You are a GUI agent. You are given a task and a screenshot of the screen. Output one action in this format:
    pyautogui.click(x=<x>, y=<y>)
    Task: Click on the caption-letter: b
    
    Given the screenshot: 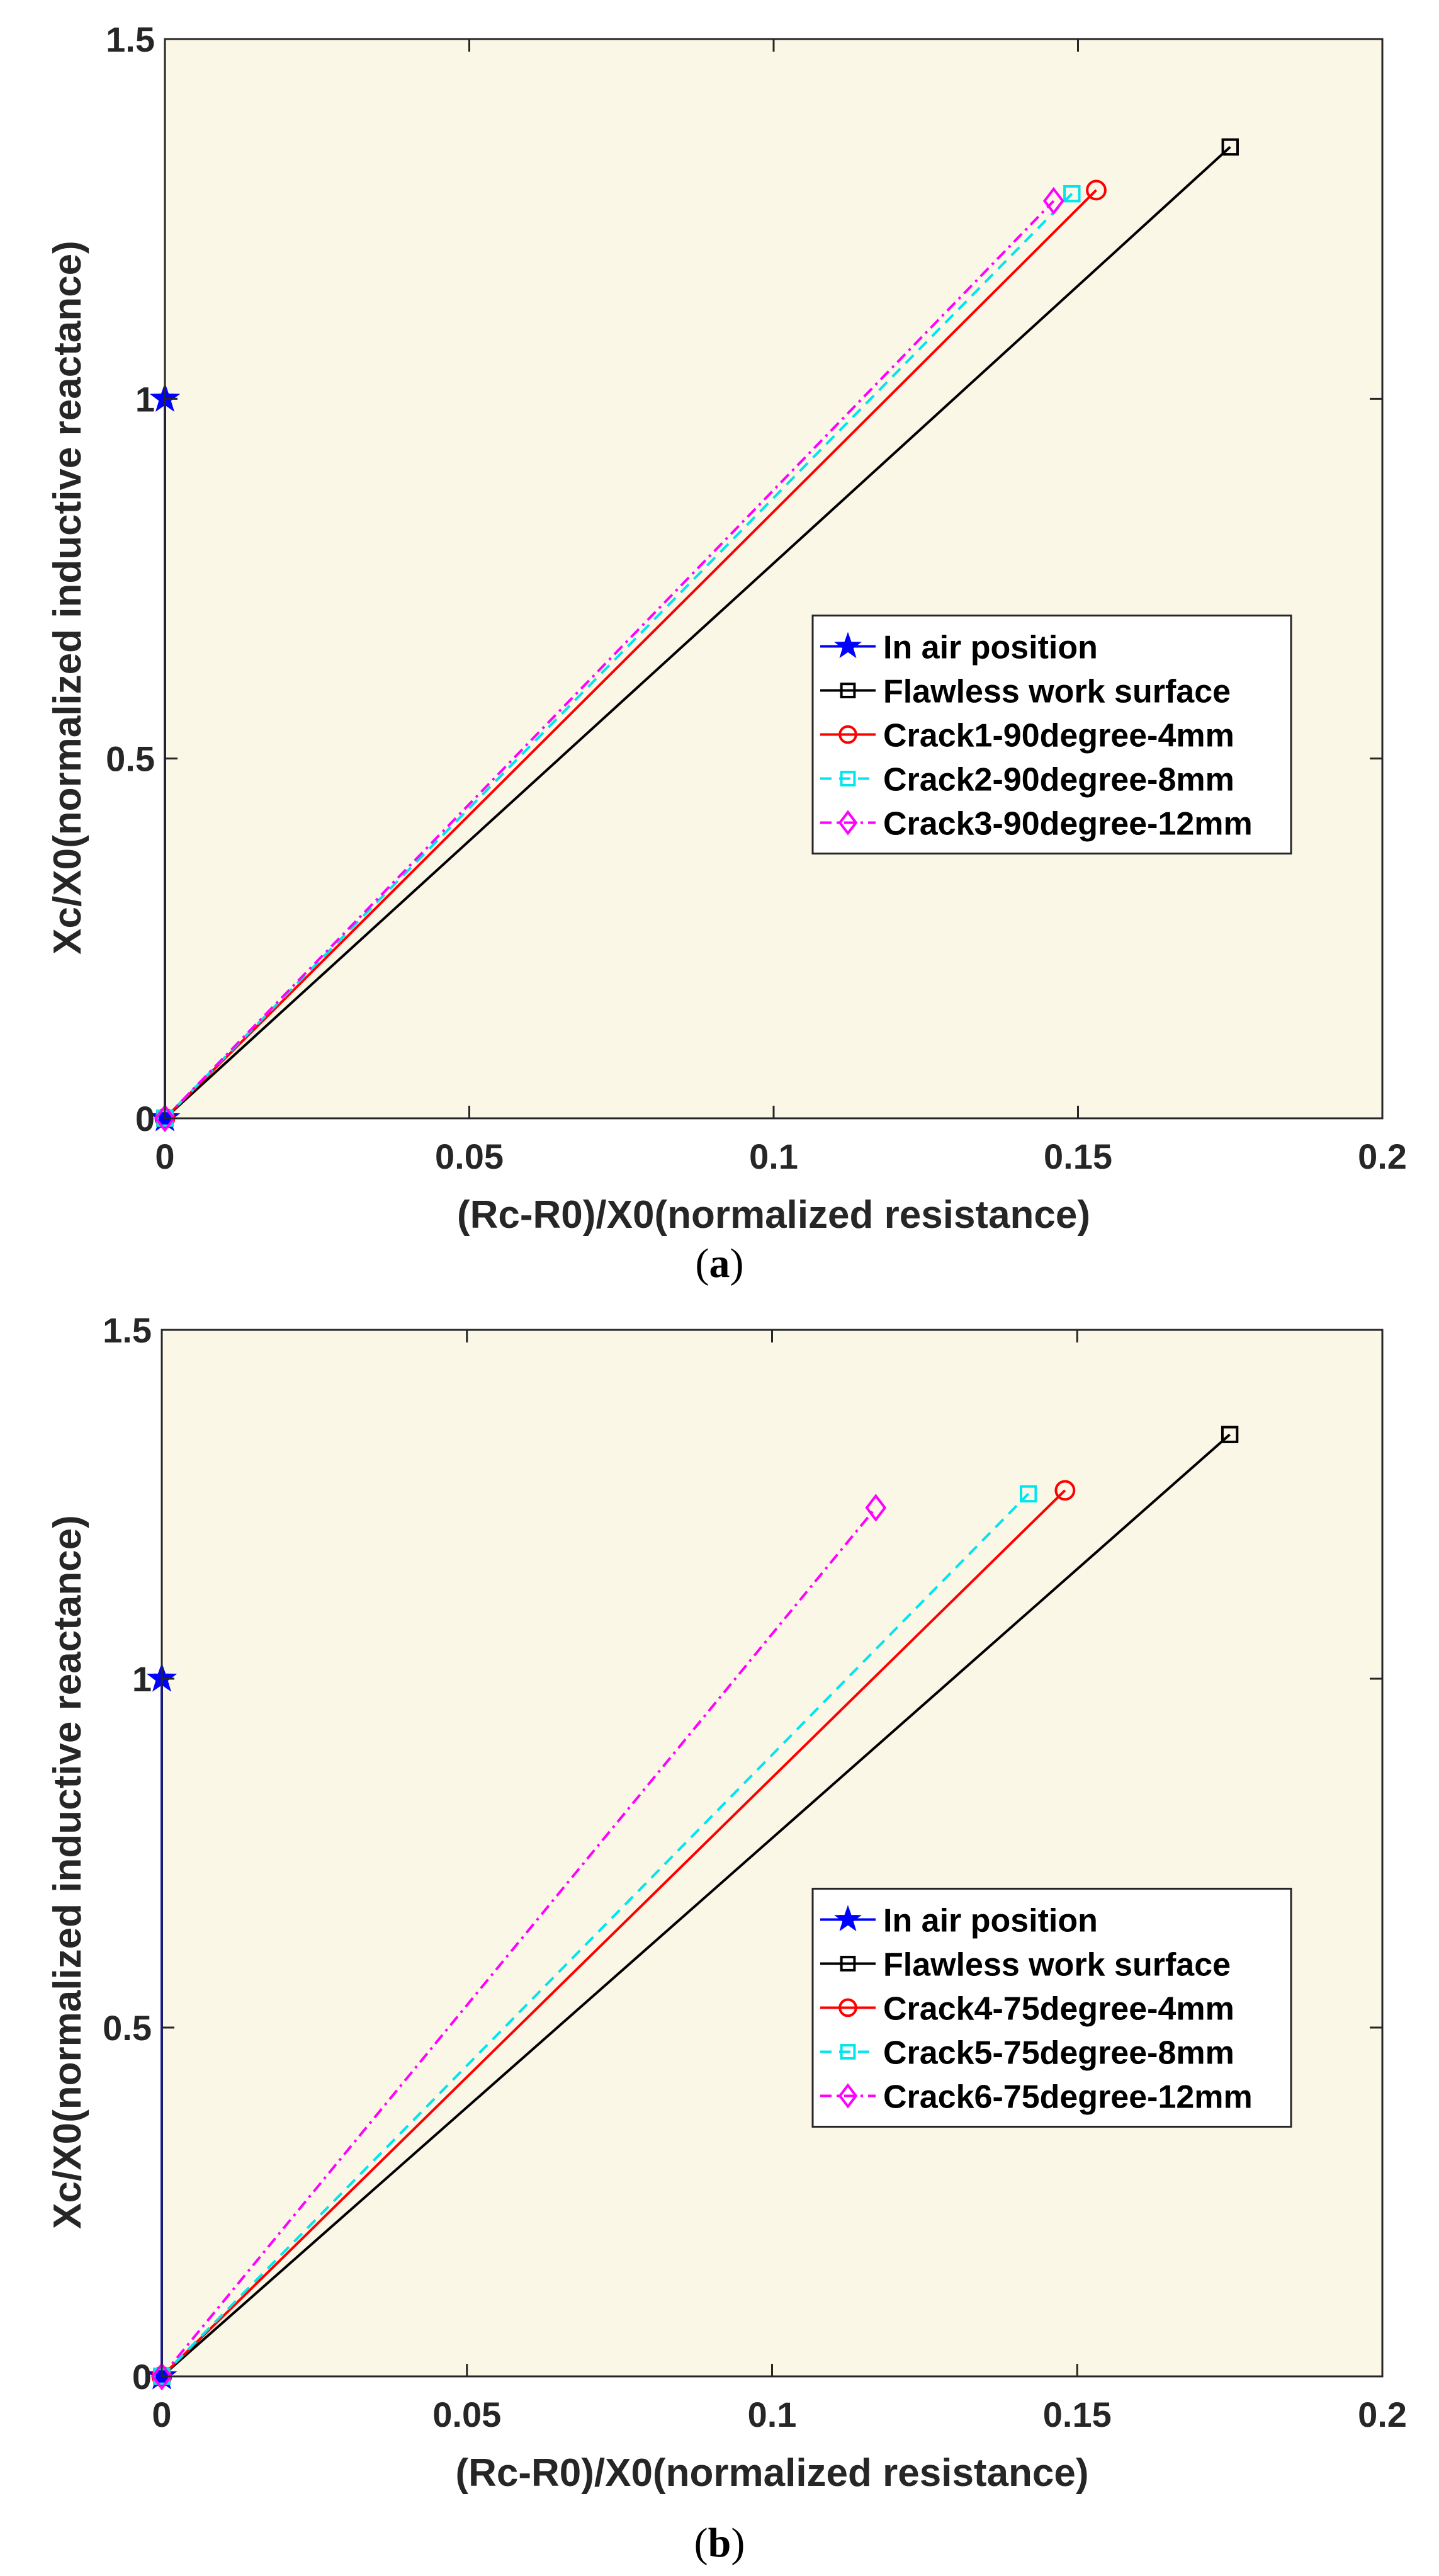 What is the action you would take?
    pyautogui.click(x=719, y=2543)
    